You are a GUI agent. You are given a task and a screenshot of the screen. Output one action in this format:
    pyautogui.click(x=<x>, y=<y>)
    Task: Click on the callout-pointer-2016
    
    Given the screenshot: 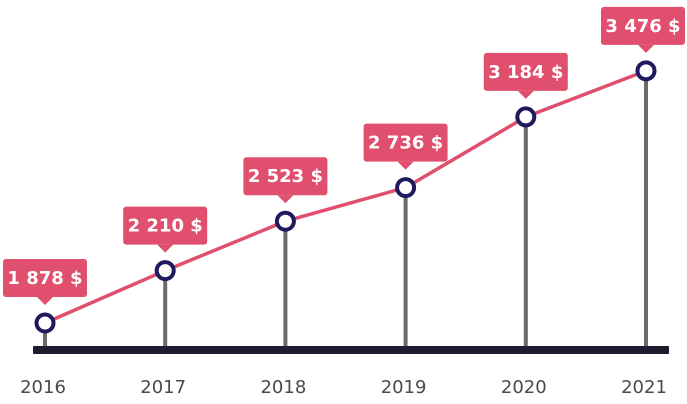 What is the action you would take?
    pyautogui.click(x=45, y=301)
    